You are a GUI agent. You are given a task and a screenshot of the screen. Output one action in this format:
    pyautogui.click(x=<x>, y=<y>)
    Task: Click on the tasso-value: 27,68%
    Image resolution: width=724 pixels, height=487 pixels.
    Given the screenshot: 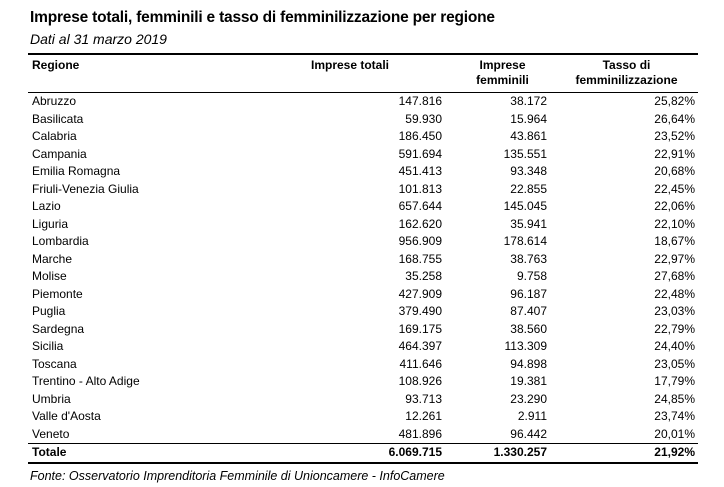 What is the action you would take?
    pyautogui.click(x=674, y=276)
    